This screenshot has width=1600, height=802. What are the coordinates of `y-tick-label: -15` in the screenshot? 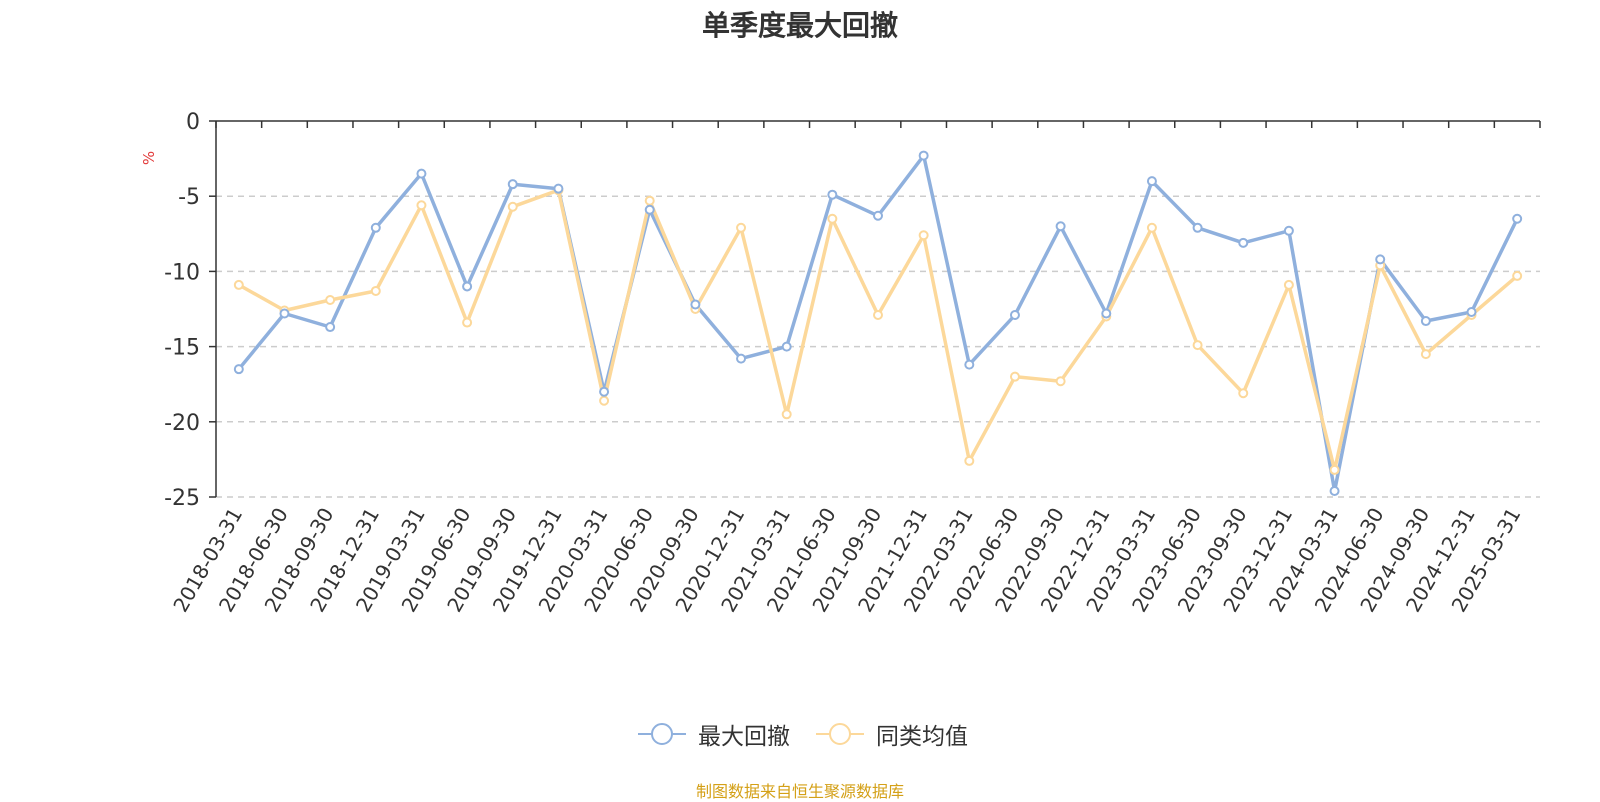 It's located at (182, 348).